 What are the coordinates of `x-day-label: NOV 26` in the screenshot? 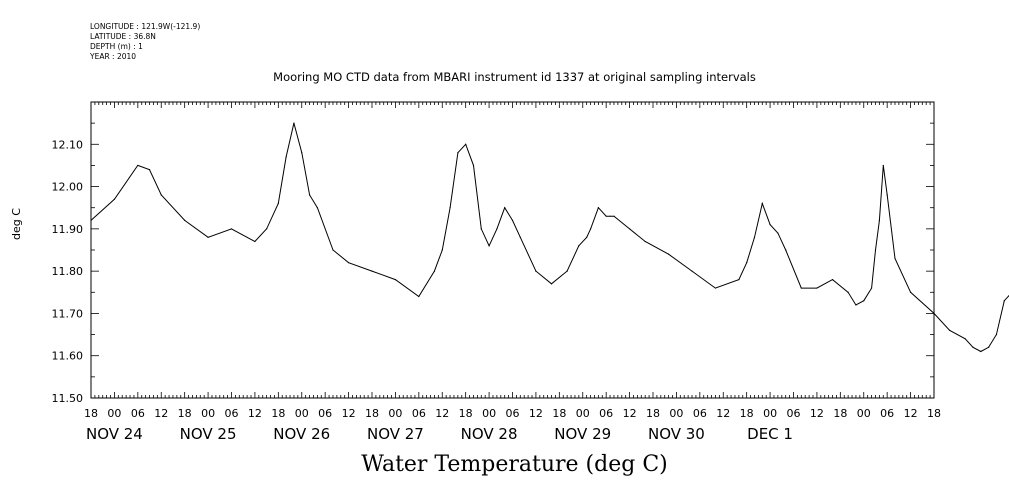 It's located at (301, 434).